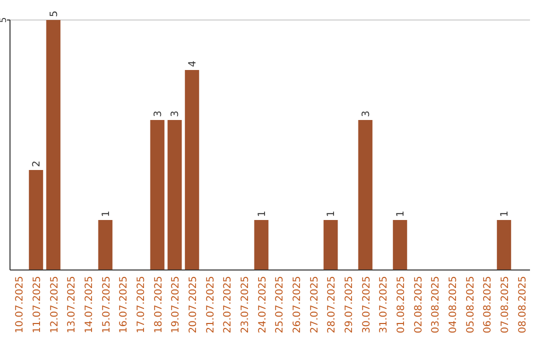 The width and height of the screenshot is (540, 340). I want to click on x-tick-label: 17.07.2025, so click(141, 305).